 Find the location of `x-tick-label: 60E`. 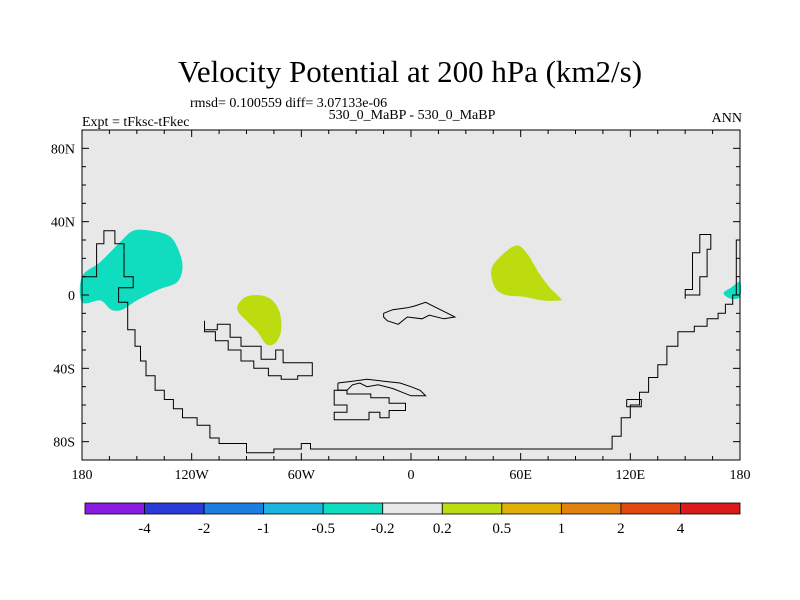

x-tick-label: 60E is located at coordinates (520, 475).